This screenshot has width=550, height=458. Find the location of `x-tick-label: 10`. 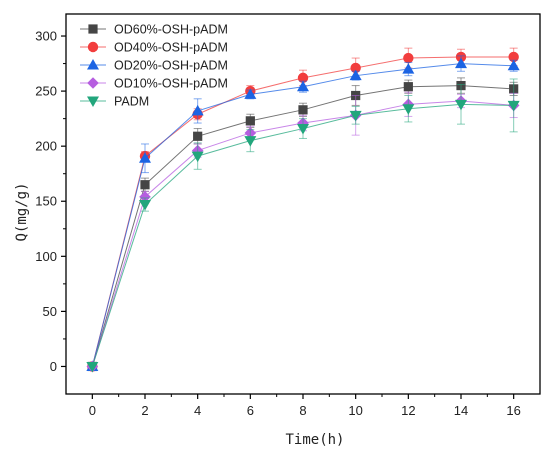

x-tick-label: 10 is located at coordinates (355, 410).